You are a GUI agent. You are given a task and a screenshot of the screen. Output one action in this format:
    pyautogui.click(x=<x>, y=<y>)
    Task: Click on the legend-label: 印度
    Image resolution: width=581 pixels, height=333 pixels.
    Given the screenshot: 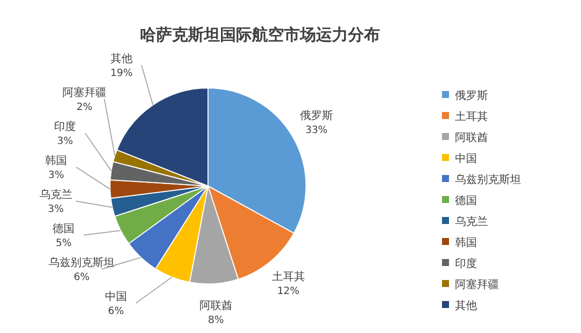 What is the action you would take?
    pyautogui.click(x=466, y=263)
    